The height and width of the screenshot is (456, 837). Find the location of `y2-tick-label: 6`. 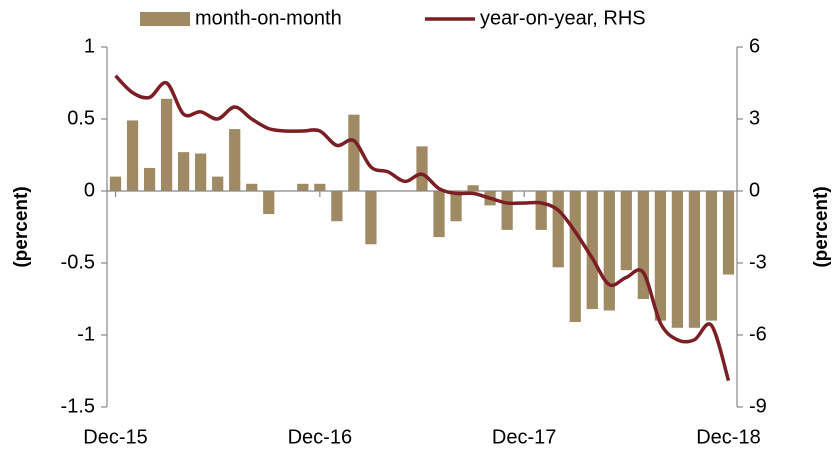

y2-tick-label: 6 is located at coordinates (754, 46).